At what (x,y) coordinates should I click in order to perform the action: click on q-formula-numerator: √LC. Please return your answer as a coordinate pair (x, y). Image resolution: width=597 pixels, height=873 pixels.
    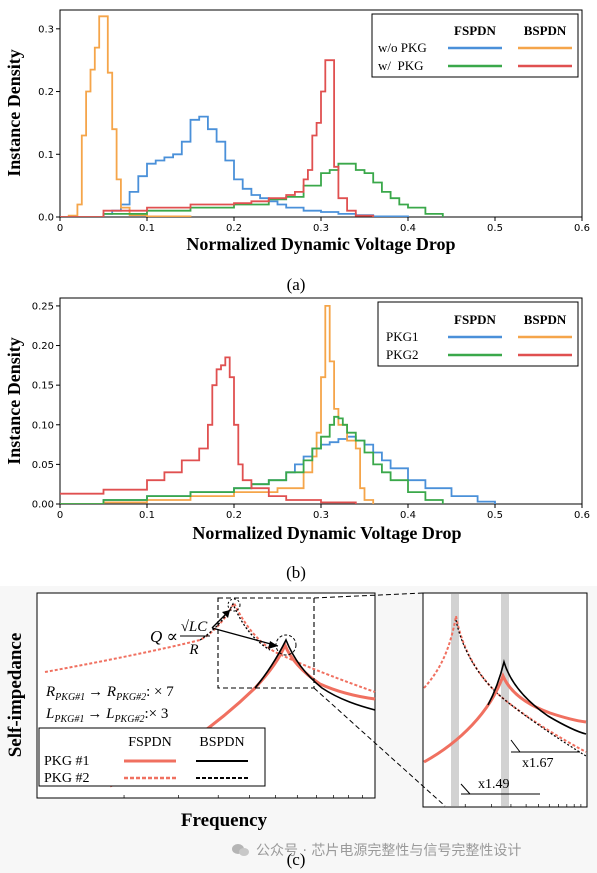
    Looking at the image, I should click on (195, 627).